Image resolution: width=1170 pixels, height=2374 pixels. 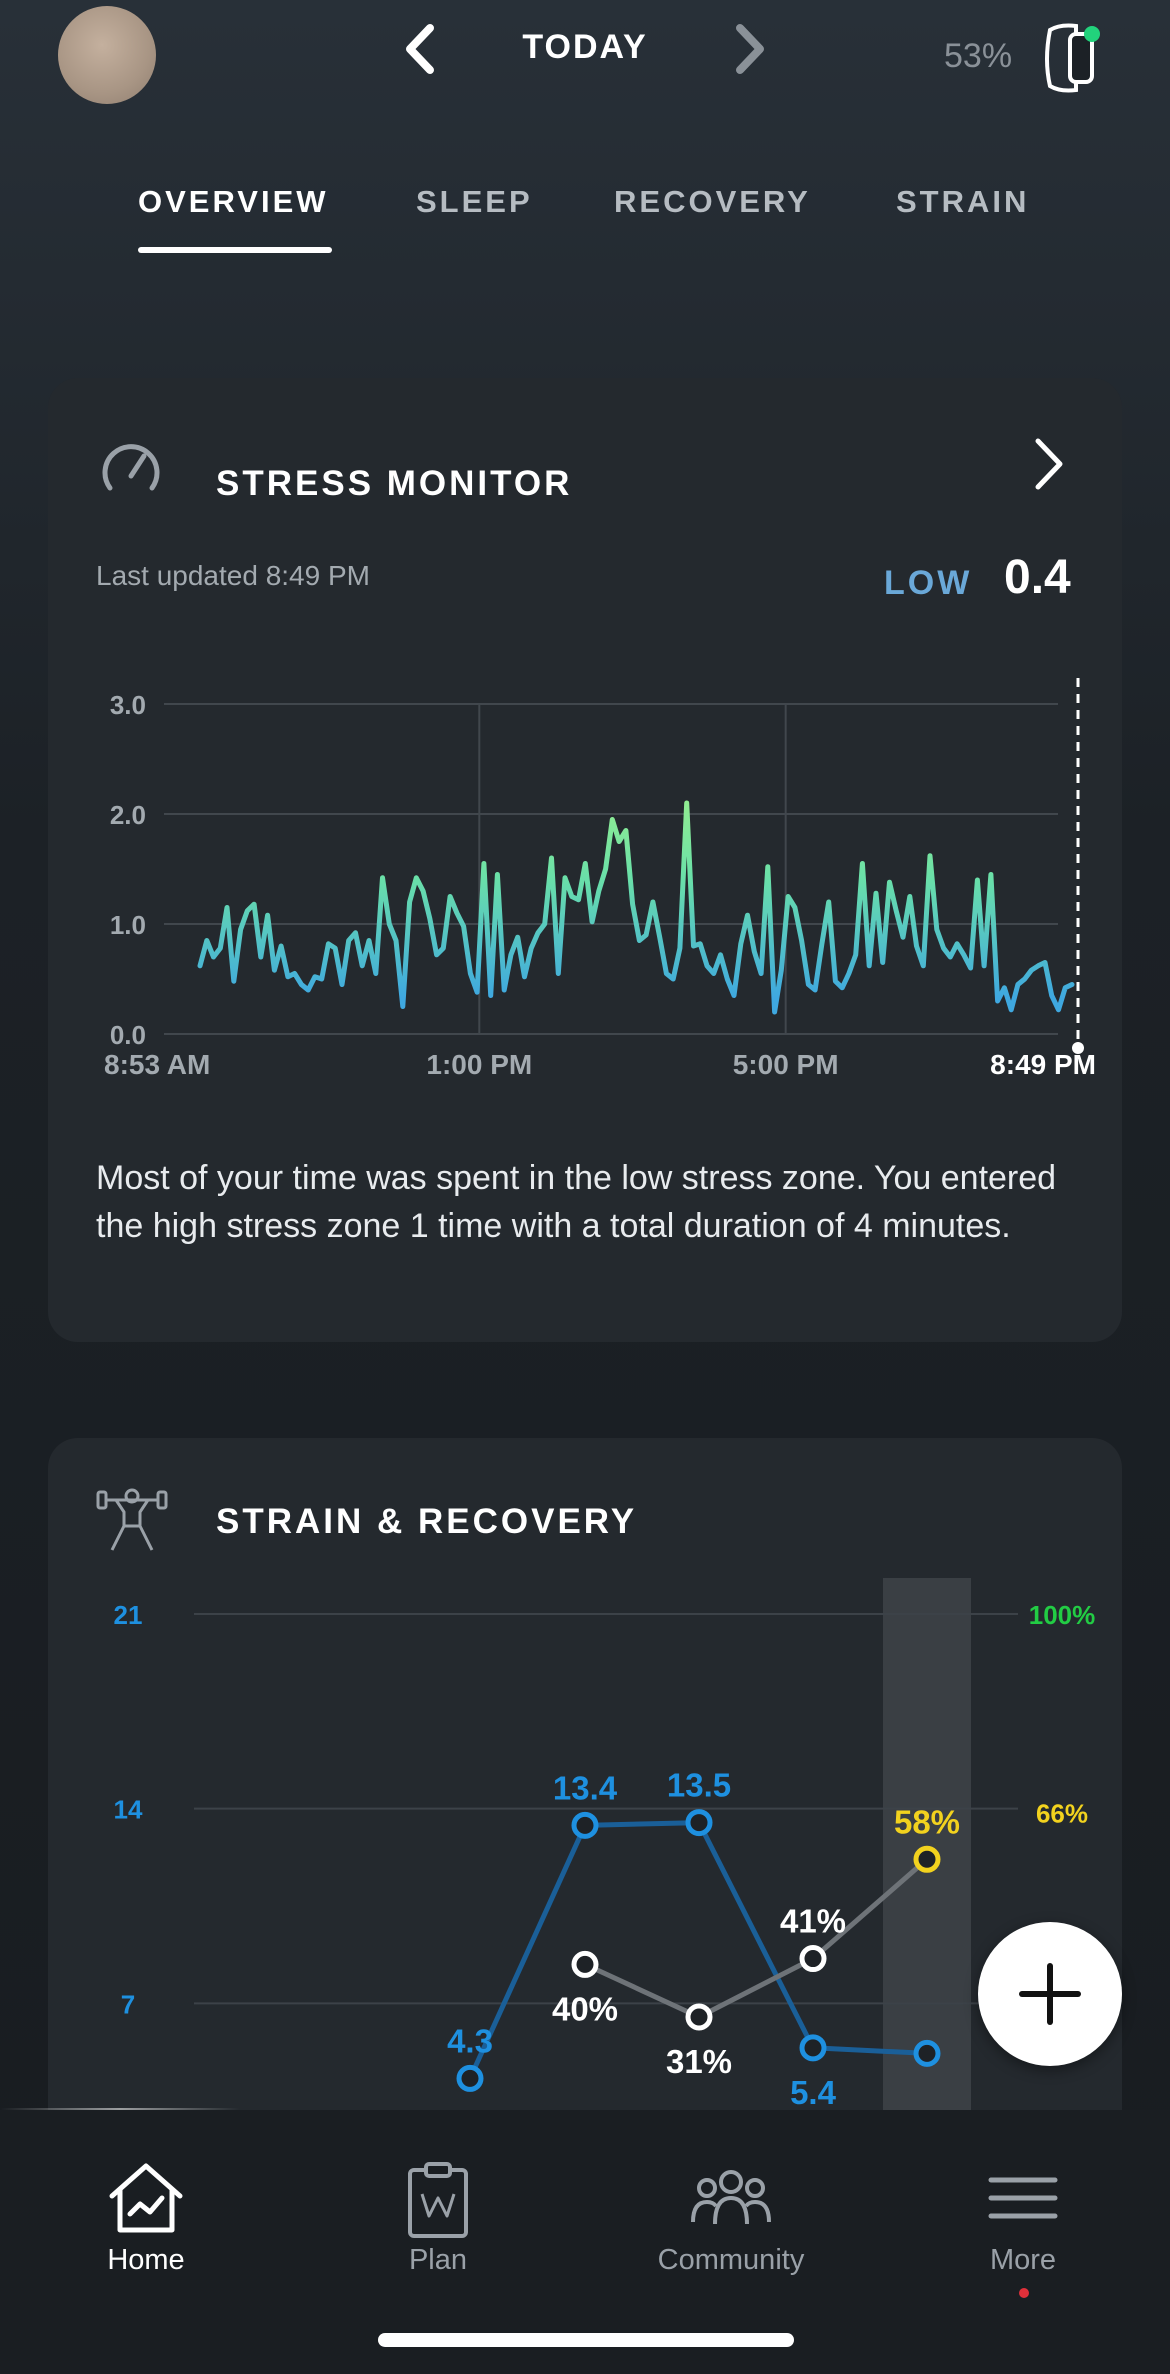 I want to click on nav-plan-label: Plan, so click(x=438, y=2260).